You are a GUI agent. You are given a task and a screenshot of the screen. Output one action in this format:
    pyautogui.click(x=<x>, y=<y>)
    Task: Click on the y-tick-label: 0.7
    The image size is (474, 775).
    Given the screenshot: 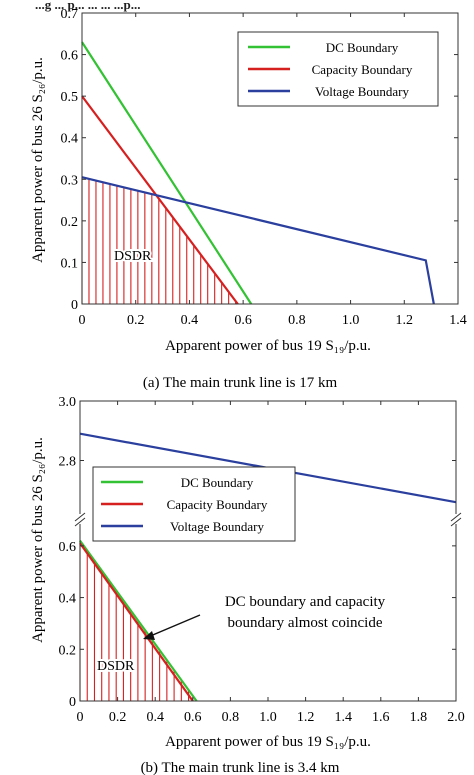 What is the action you would take?
    pyautogui.click(x=70, y=14)
    